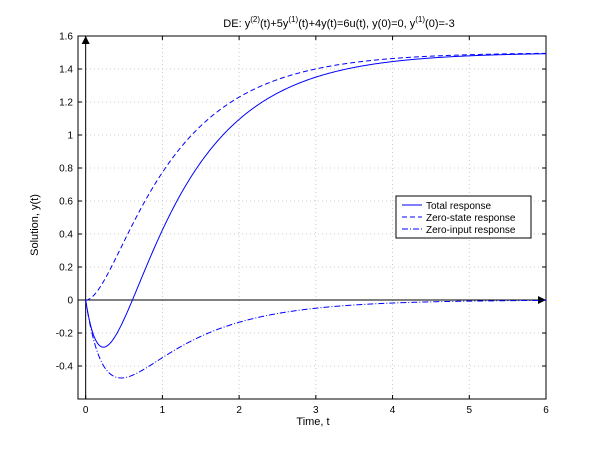 This screenshot has height=450, width=600. Describe the element at coordinates (546, 410) in the screenshot. I see `x-tick-label: 6` at that location.